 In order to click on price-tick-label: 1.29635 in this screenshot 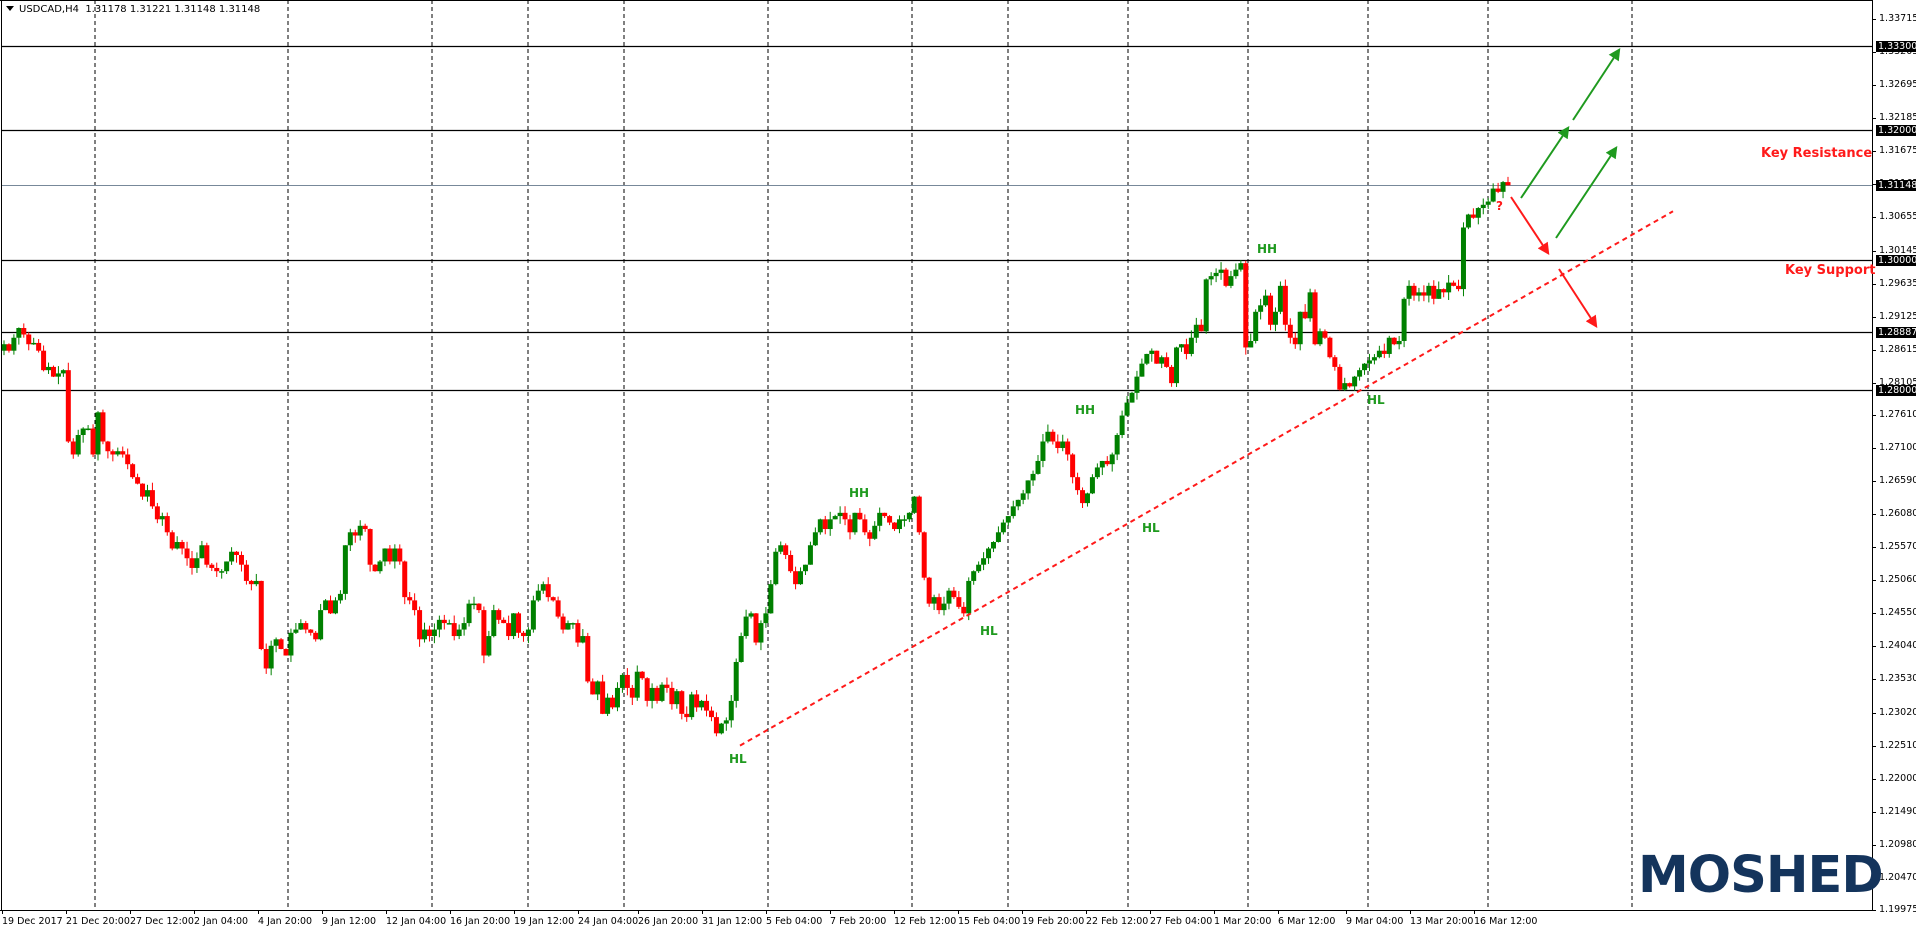, I will do `click(1897, 283)`.